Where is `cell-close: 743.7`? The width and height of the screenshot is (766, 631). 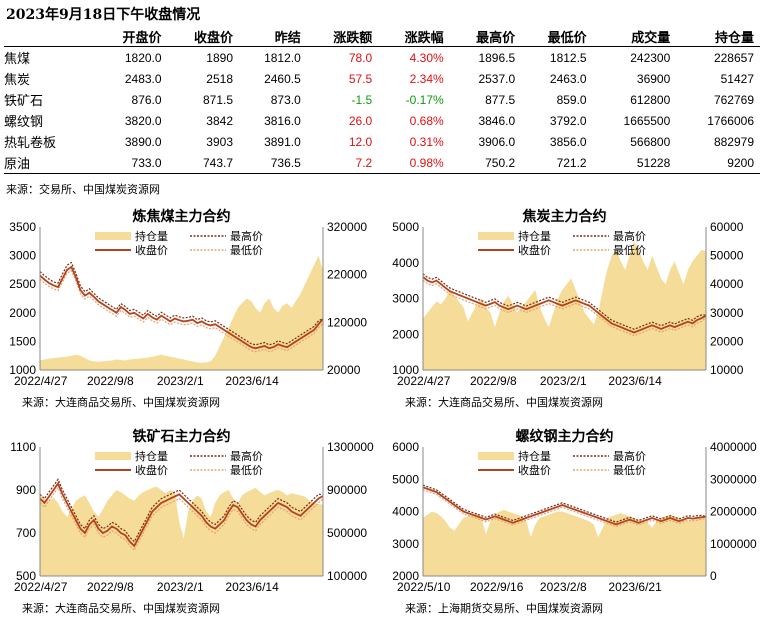
cell-close: 743.7 is located at coordinates (203, 163).